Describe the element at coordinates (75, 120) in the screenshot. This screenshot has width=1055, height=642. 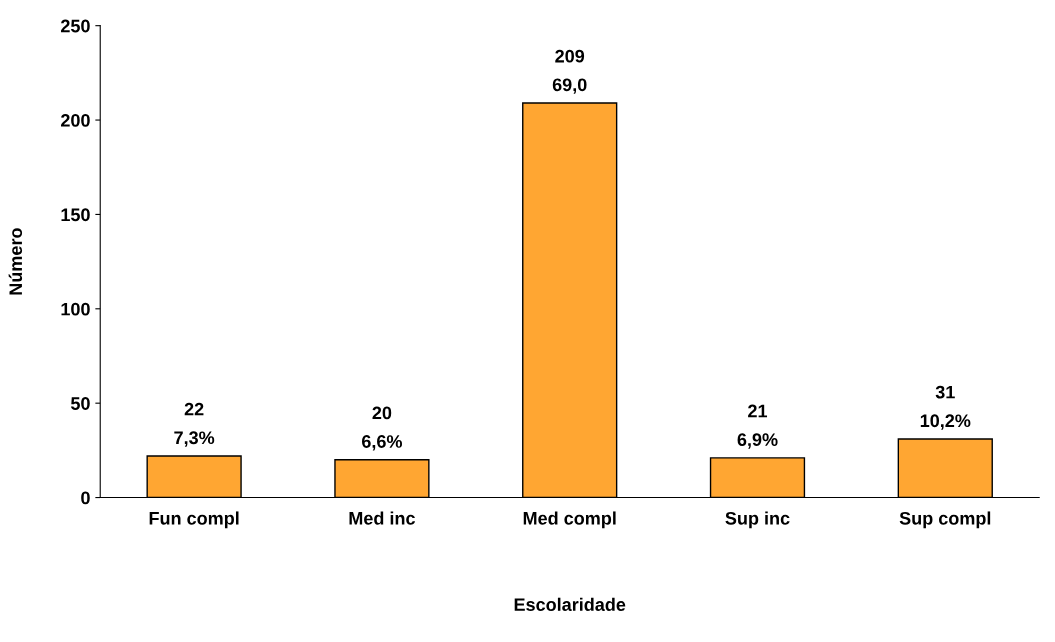
I see `y-tick-label: 200` at that location.